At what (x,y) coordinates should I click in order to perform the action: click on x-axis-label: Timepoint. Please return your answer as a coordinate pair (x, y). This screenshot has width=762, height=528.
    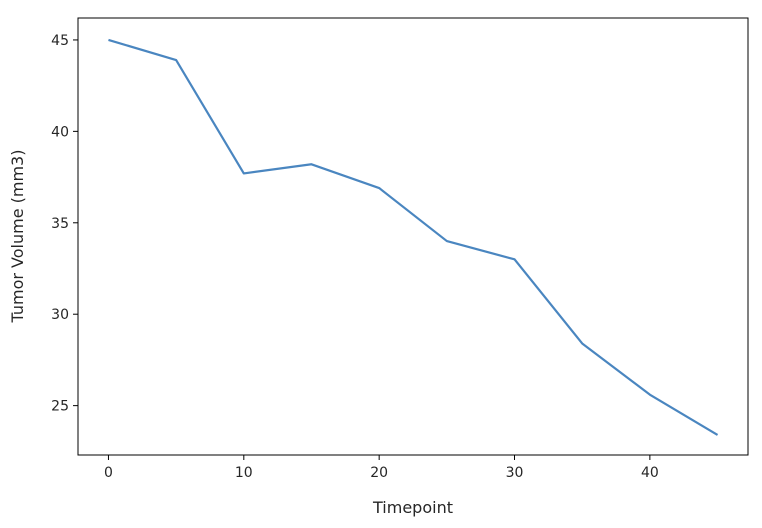
    Looking at the image, I should click on (412, 507).